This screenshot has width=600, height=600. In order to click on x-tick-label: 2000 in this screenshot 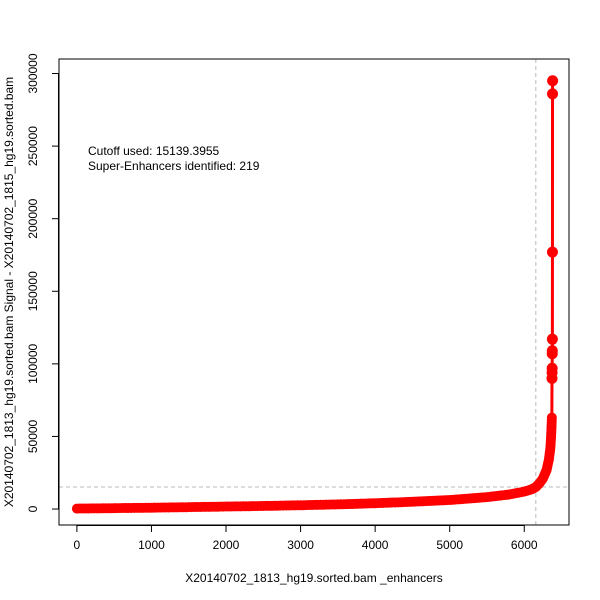, I will do `click(226, 545)`.